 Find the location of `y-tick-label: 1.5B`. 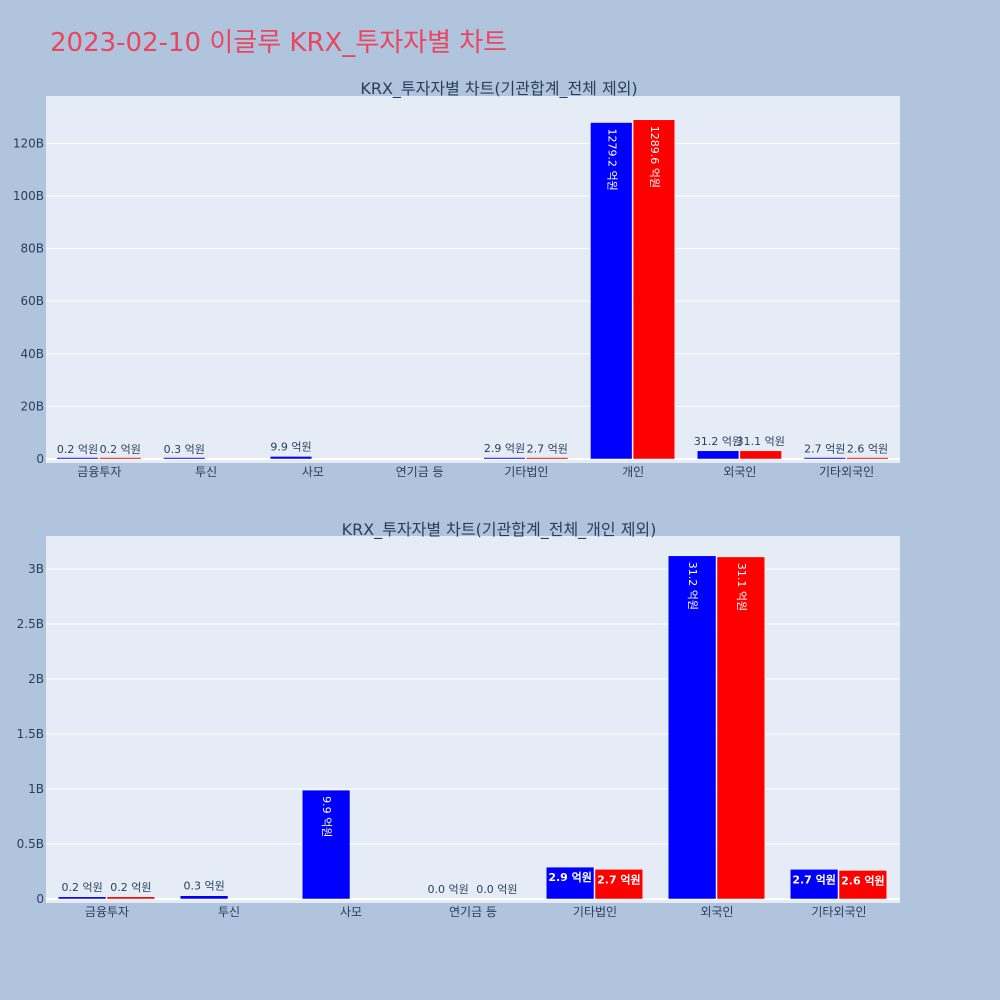

y-tick-label: 1.5B is located at coordinates (30, 734).